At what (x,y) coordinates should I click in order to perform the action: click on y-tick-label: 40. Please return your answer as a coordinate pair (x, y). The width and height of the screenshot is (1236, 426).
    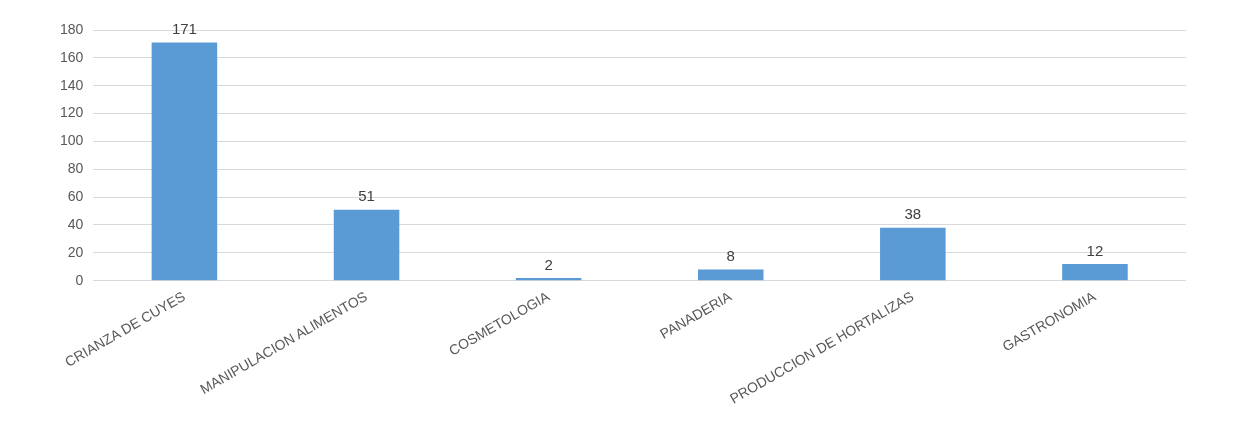
    Looking at the image, I should click on (75, 223).